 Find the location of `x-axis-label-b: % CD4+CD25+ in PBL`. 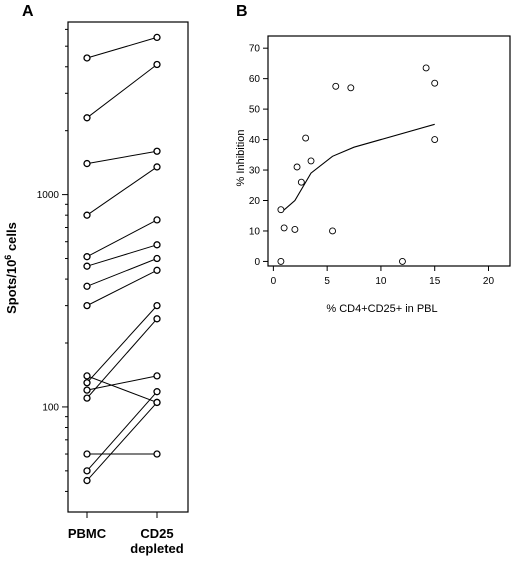

x-axis-label-b: % CD4+CD25+ in PBL is located at coordinates (381, 309).